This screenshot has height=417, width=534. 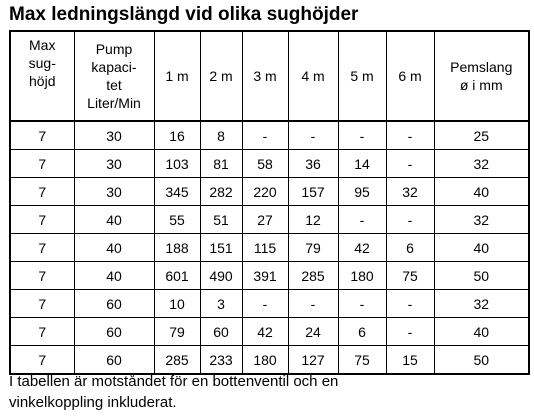 What do you see at coordinates (42, 76) in the screenshot?
I see `header-cell: Max sug-höjd` at bounding box center [42, 76].